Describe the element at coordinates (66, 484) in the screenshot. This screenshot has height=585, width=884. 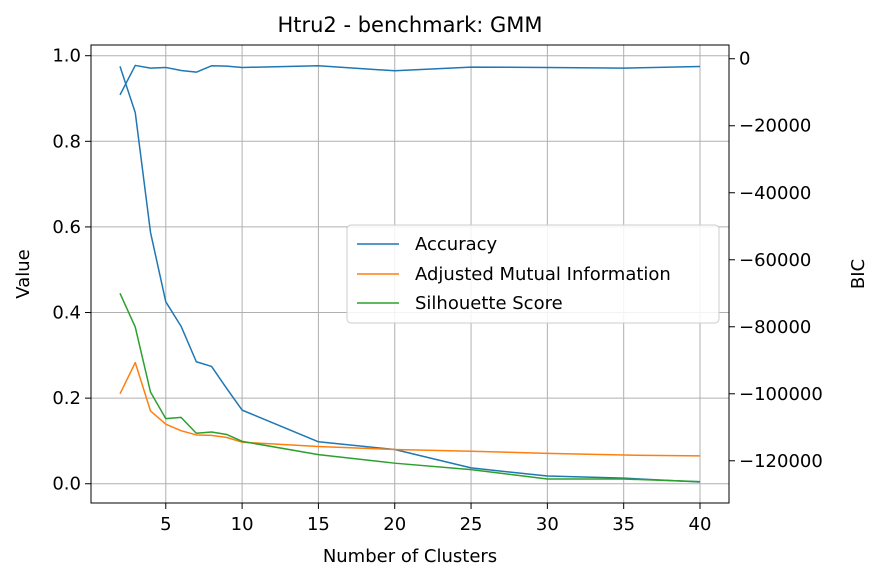
I see `y-tick-label: 0.0` at that location.